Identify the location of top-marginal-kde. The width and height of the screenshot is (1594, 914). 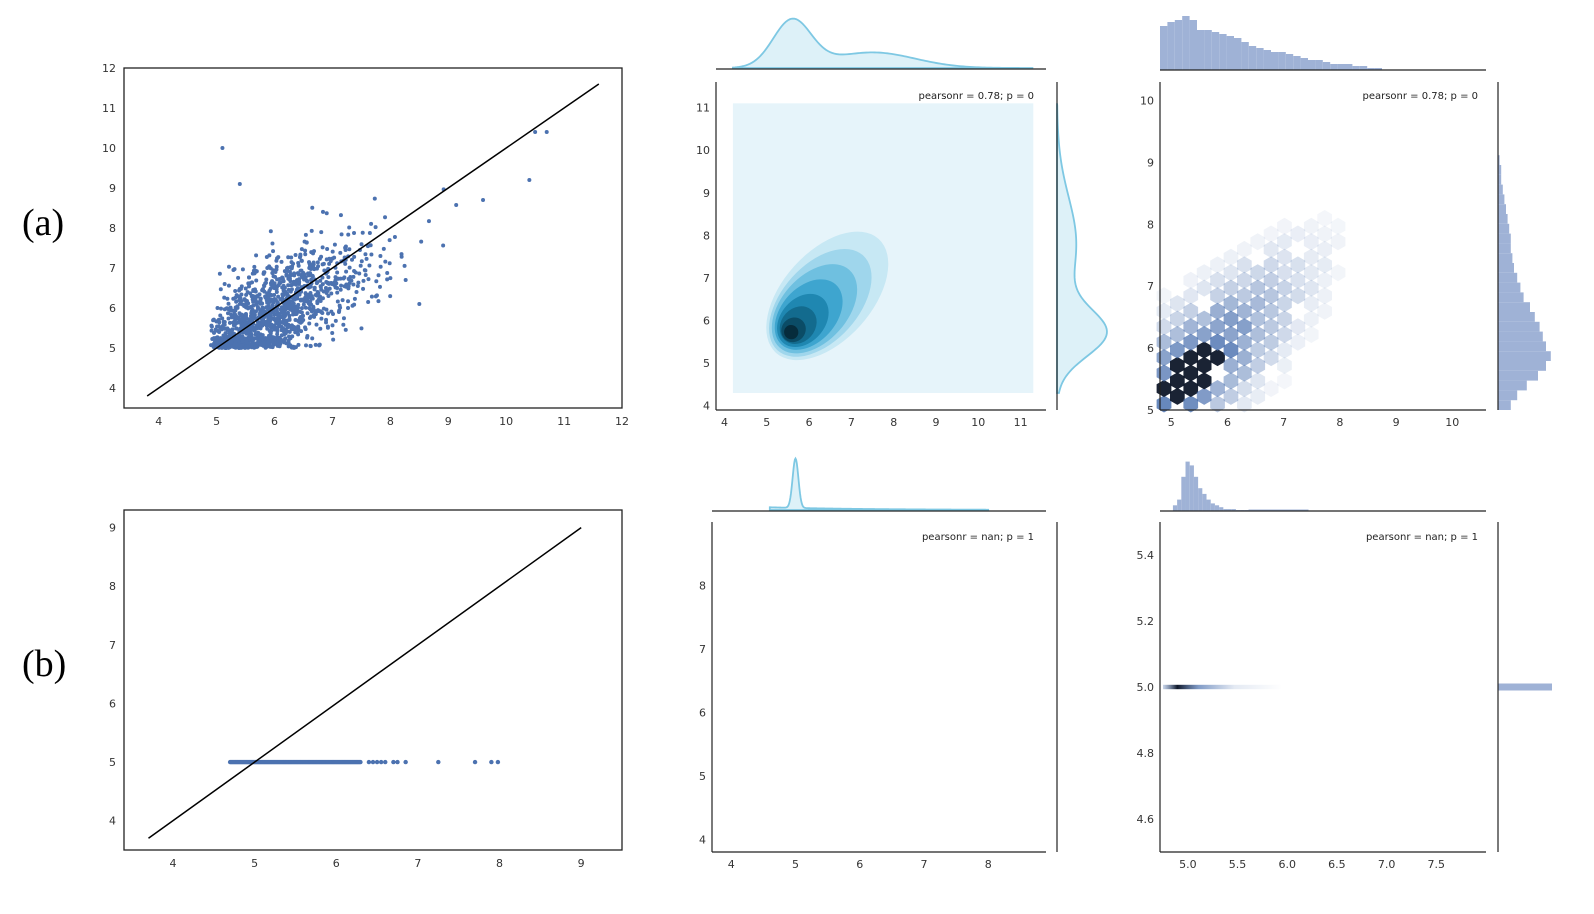
(879, 483).